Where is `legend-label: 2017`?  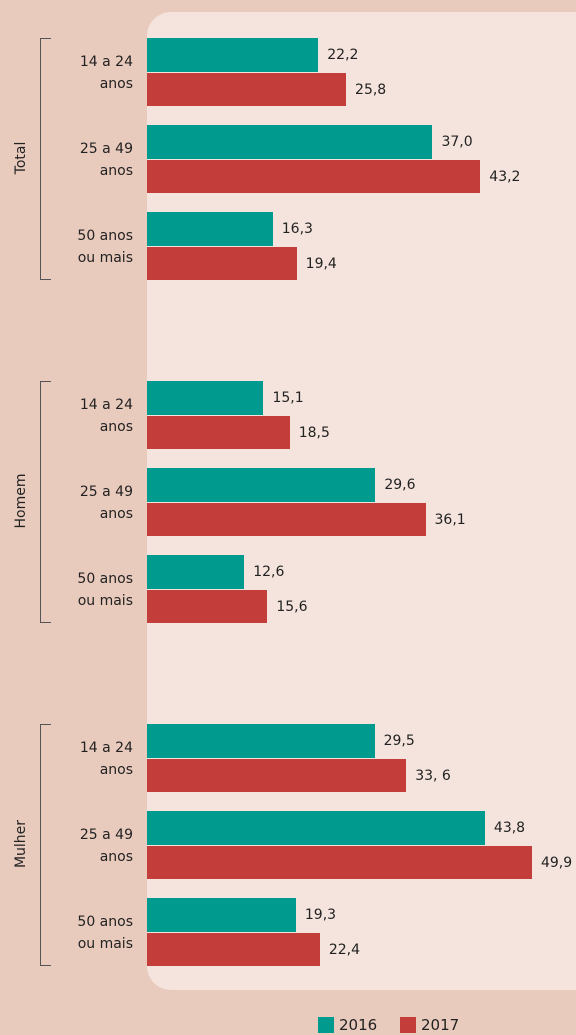
legend-label: 2017 is located at coordinates (440, 1025).